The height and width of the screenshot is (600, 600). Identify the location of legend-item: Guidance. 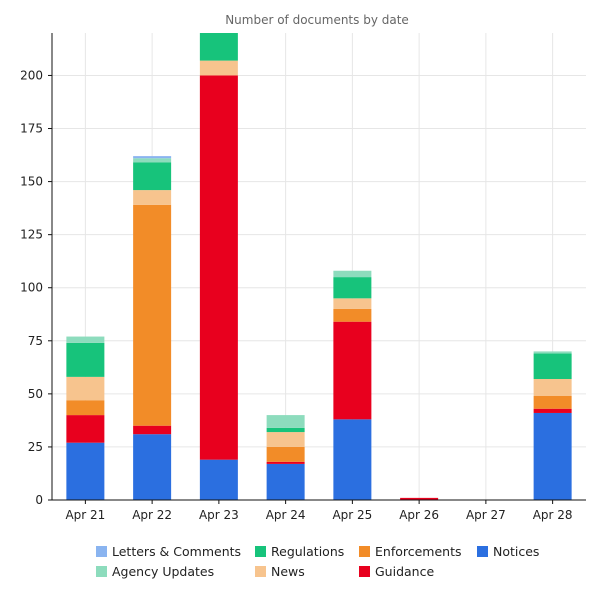
(396, 571).